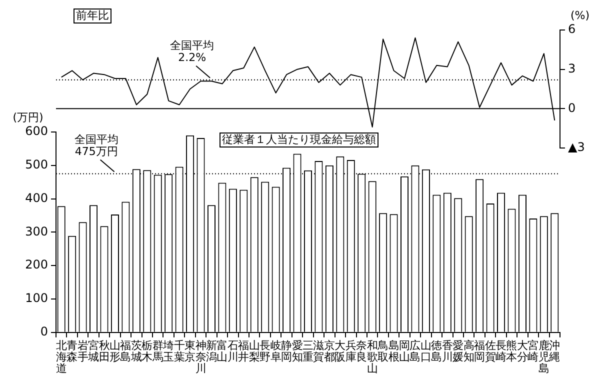 The image size is (605, 378). Describe the element at coordinates (244, 351) in the screenshot. I see `x-tick-label: 福井` at that location.